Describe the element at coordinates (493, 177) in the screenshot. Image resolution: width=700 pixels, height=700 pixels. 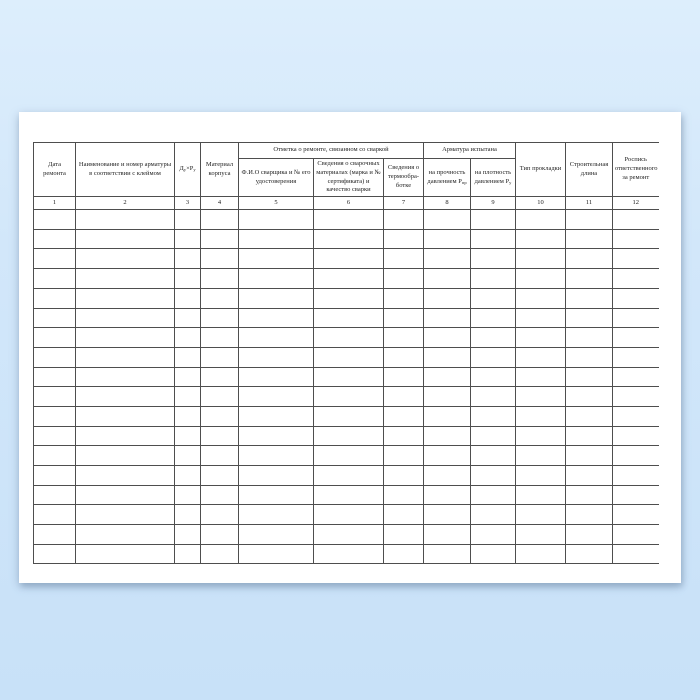
I see `column-header-tightness-test: на плотность давлением Ру` at that location.